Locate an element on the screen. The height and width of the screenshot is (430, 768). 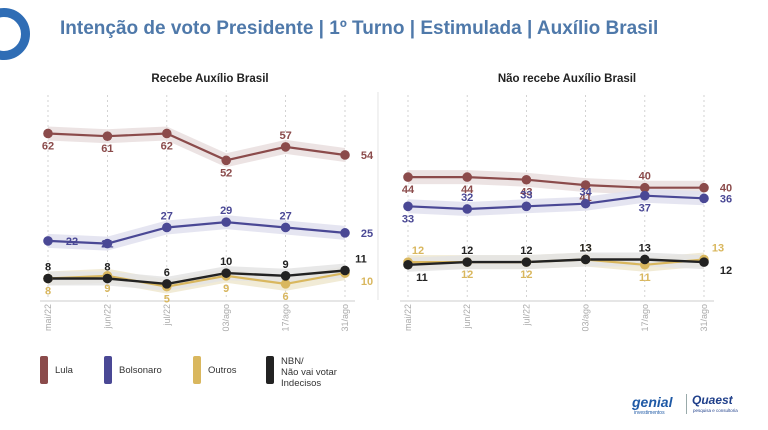
series-band-nbn is located at coordinates (556, 262).